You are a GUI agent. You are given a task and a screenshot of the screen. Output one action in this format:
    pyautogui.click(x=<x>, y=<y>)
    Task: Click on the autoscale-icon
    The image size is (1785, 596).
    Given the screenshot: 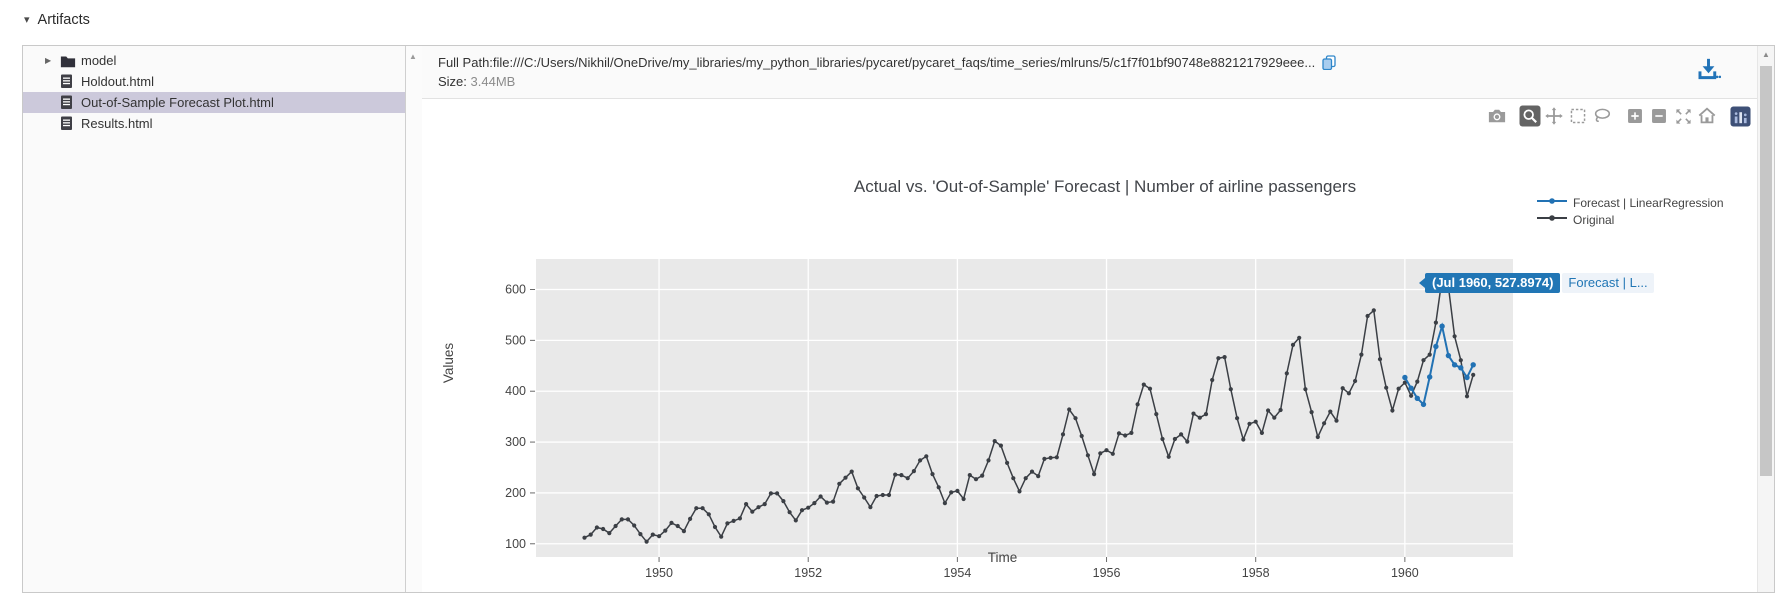 What is the action you would take?
    pyautogui.click(x=1683, y=116)
    